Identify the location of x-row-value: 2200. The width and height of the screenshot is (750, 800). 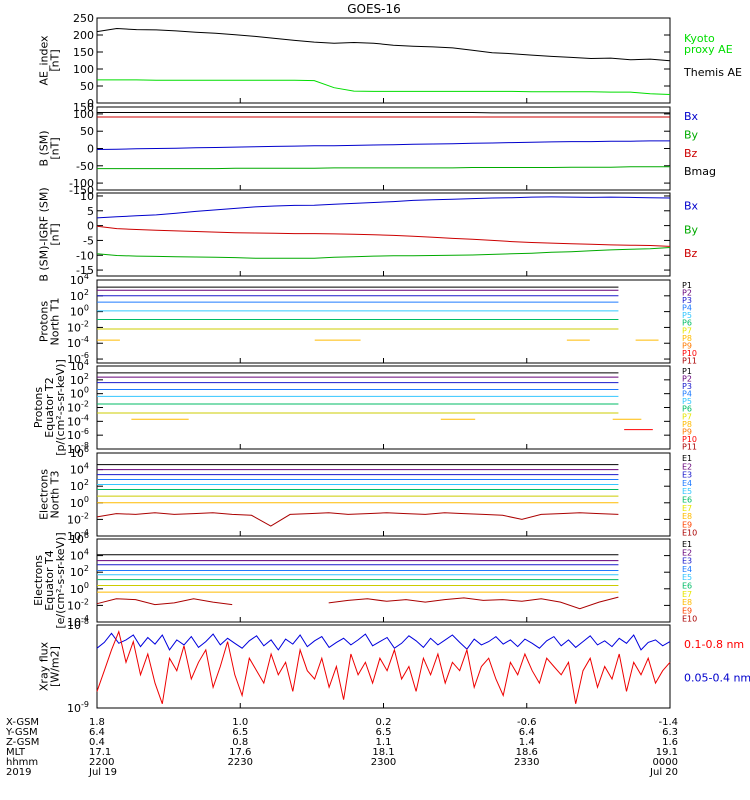
(101, 762).